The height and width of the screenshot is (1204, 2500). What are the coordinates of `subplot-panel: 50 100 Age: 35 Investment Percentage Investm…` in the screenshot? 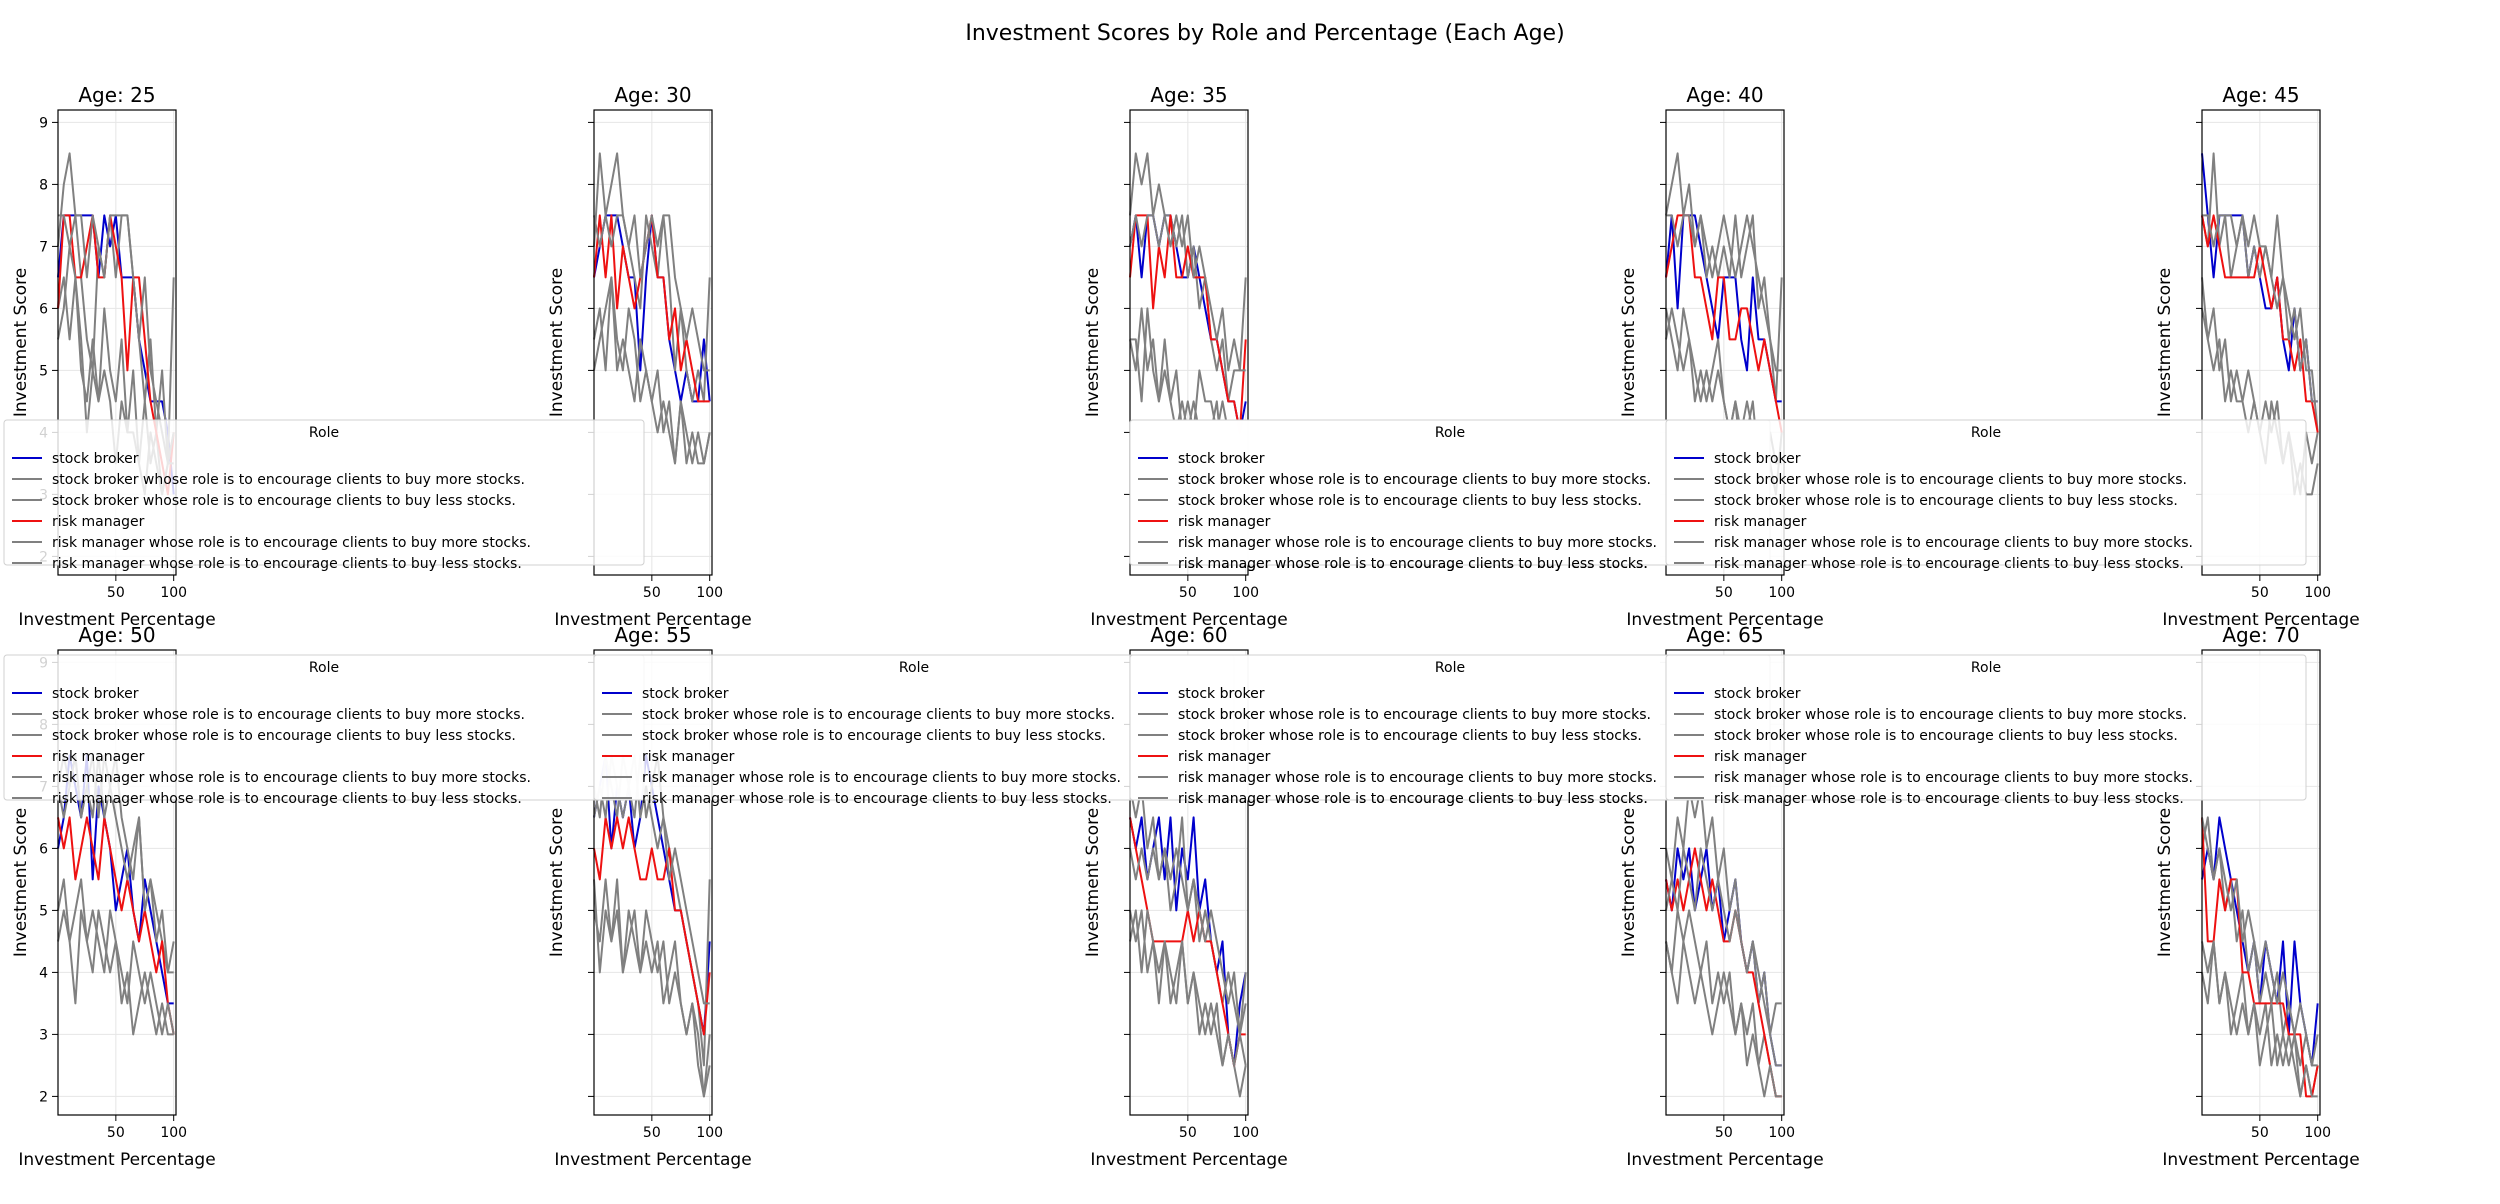 It's located at (1185, 356).